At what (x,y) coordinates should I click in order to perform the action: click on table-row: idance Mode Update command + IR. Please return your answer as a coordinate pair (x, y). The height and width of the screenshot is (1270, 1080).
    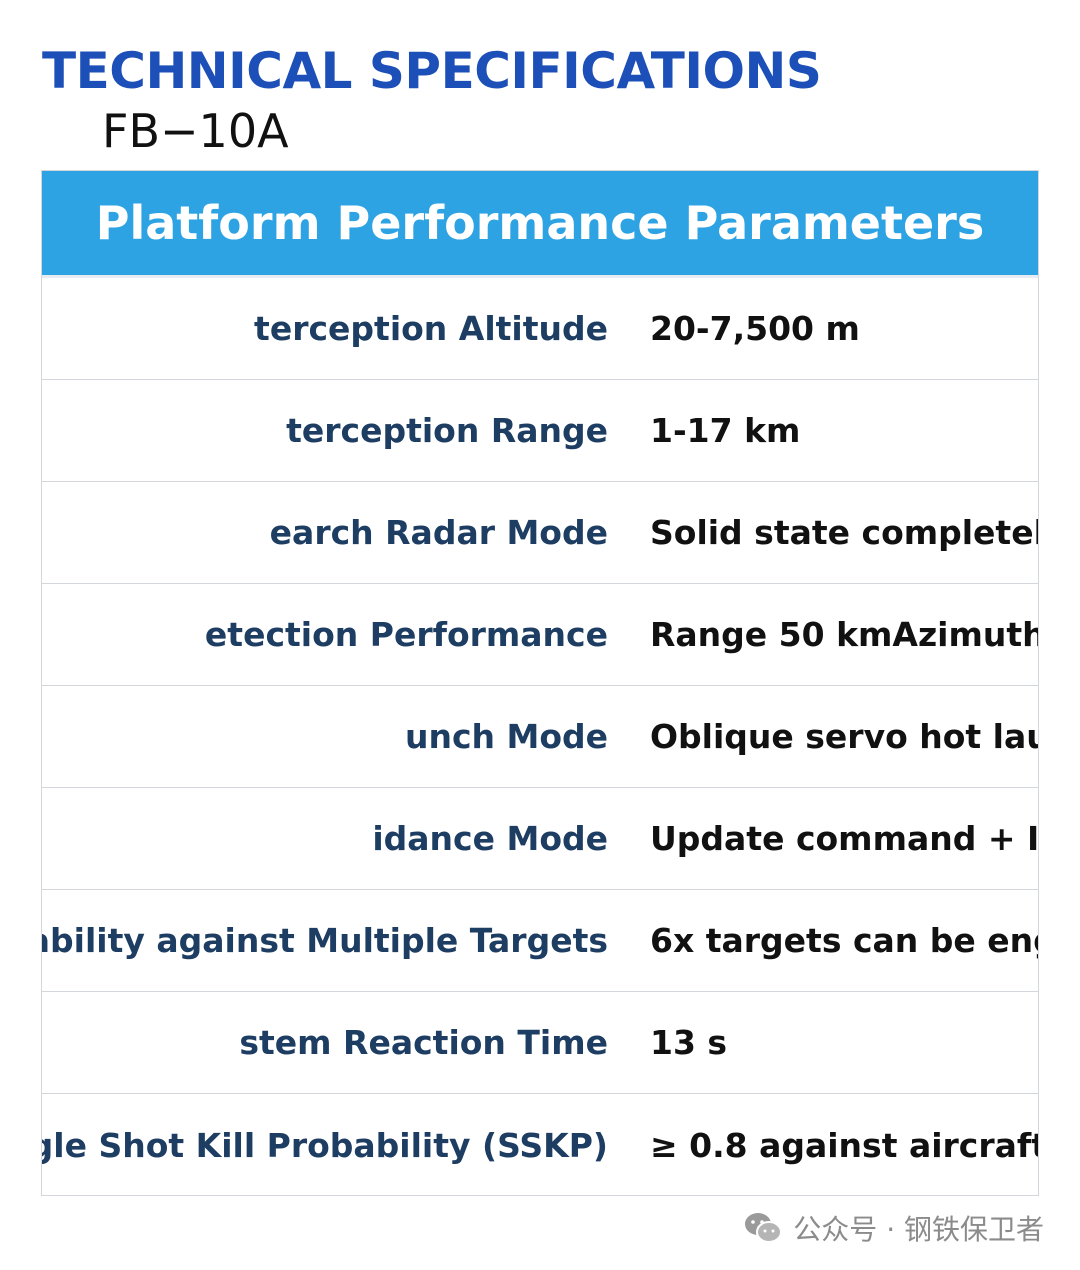
    Looking at the image, I should click on (540, 839).